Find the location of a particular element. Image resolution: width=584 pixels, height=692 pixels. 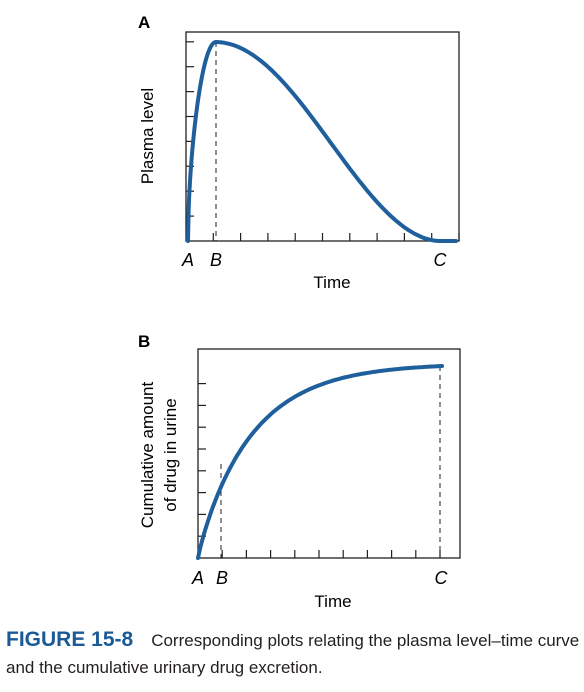

panel-a-ticks is located at coordinates (323, 141).